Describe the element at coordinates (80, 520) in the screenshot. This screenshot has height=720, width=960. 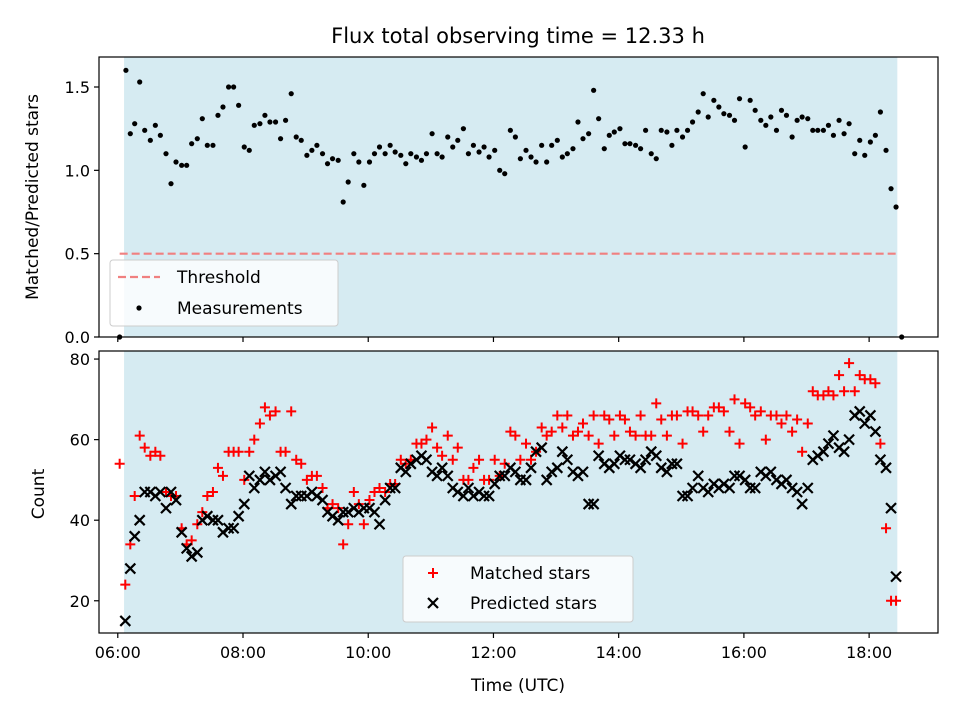
I see `y-tick-label: 40` at that location.